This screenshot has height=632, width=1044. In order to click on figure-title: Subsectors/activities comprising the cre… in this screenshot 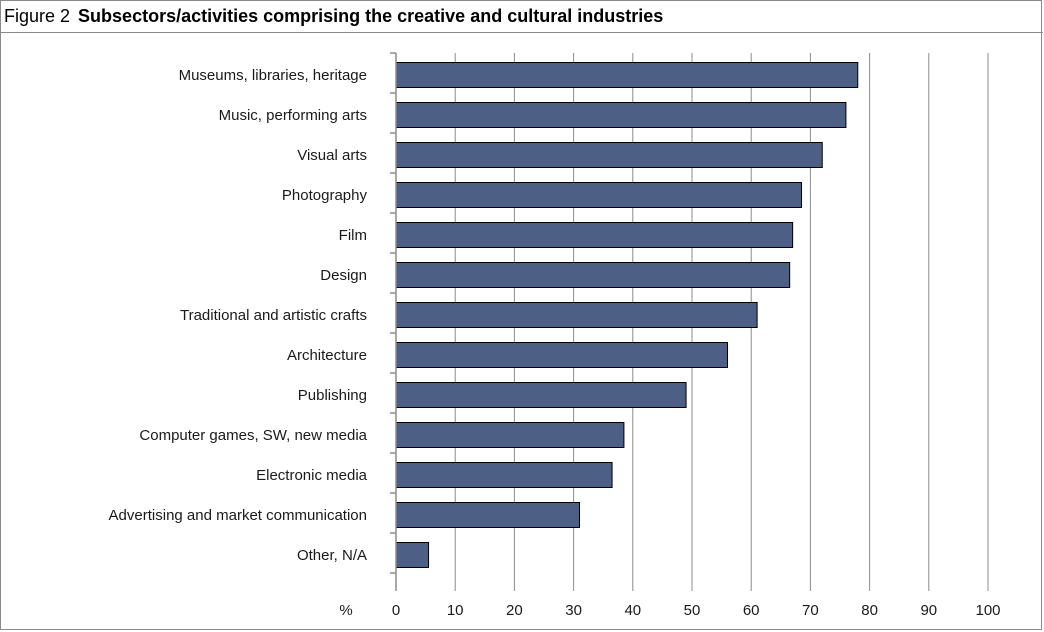, I will do `click(371, 16)`.